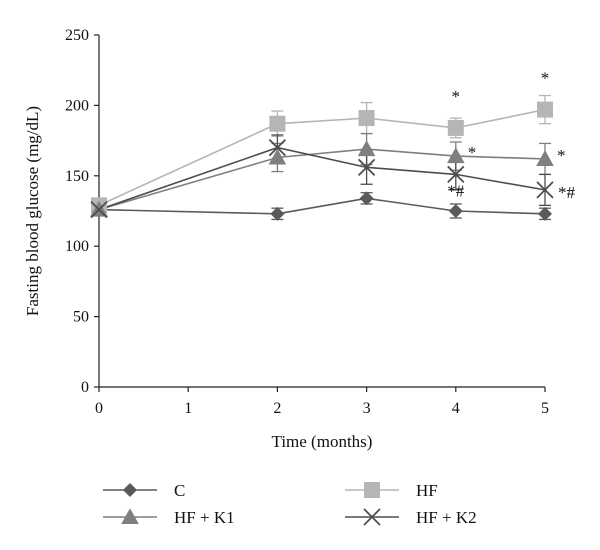  Describe the element at coordinates (456, 408) in the screenshot. I see `x-tick-label: 4` at that location.